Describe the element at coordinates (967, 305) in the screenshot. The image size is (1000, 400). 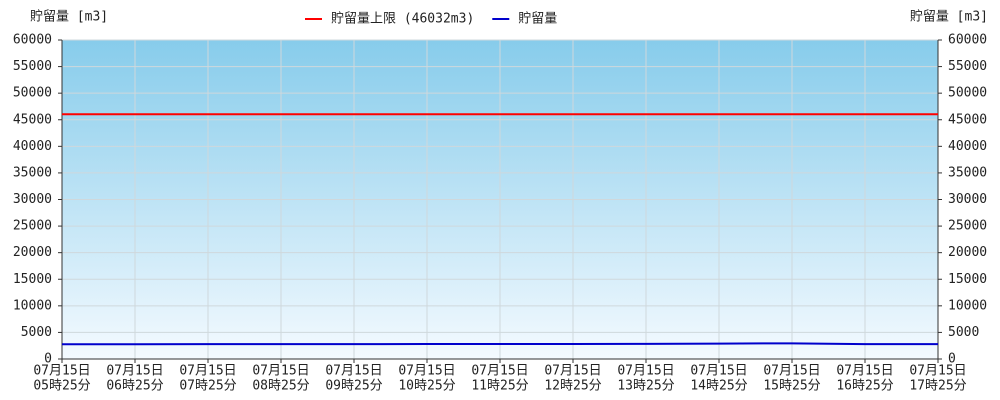
I see `y2-tick-label: 10000` at that location.